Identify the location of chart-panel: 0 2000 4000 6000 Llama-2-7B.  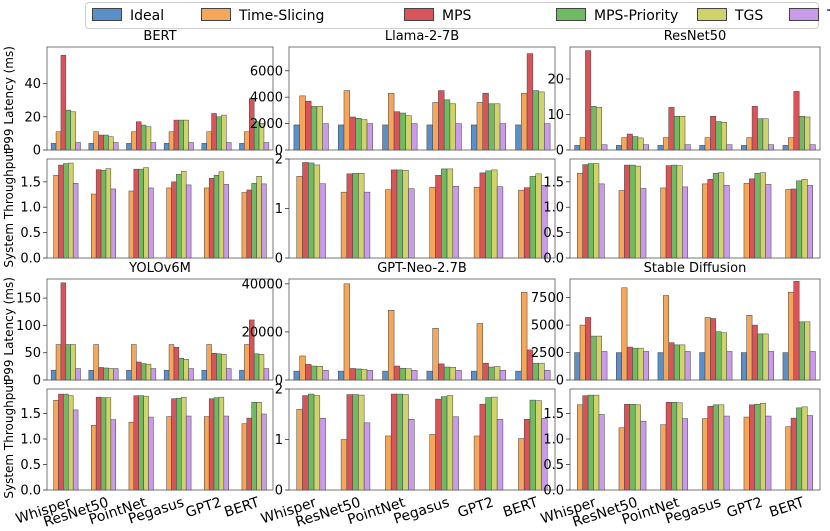
(403, 94).